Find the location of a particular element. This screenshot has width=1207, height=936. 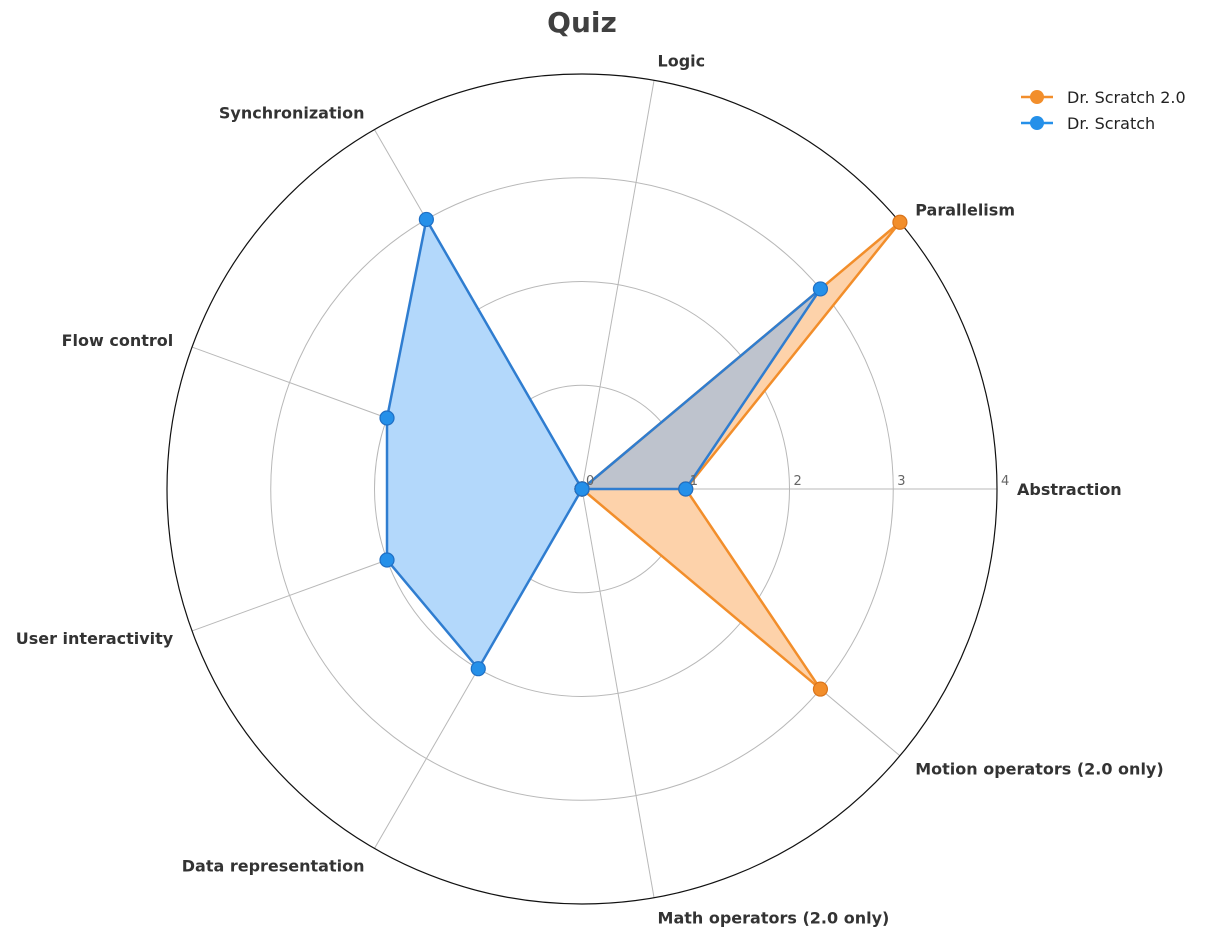

axis-label-5: Flow control is located at coordinates (118, 340).